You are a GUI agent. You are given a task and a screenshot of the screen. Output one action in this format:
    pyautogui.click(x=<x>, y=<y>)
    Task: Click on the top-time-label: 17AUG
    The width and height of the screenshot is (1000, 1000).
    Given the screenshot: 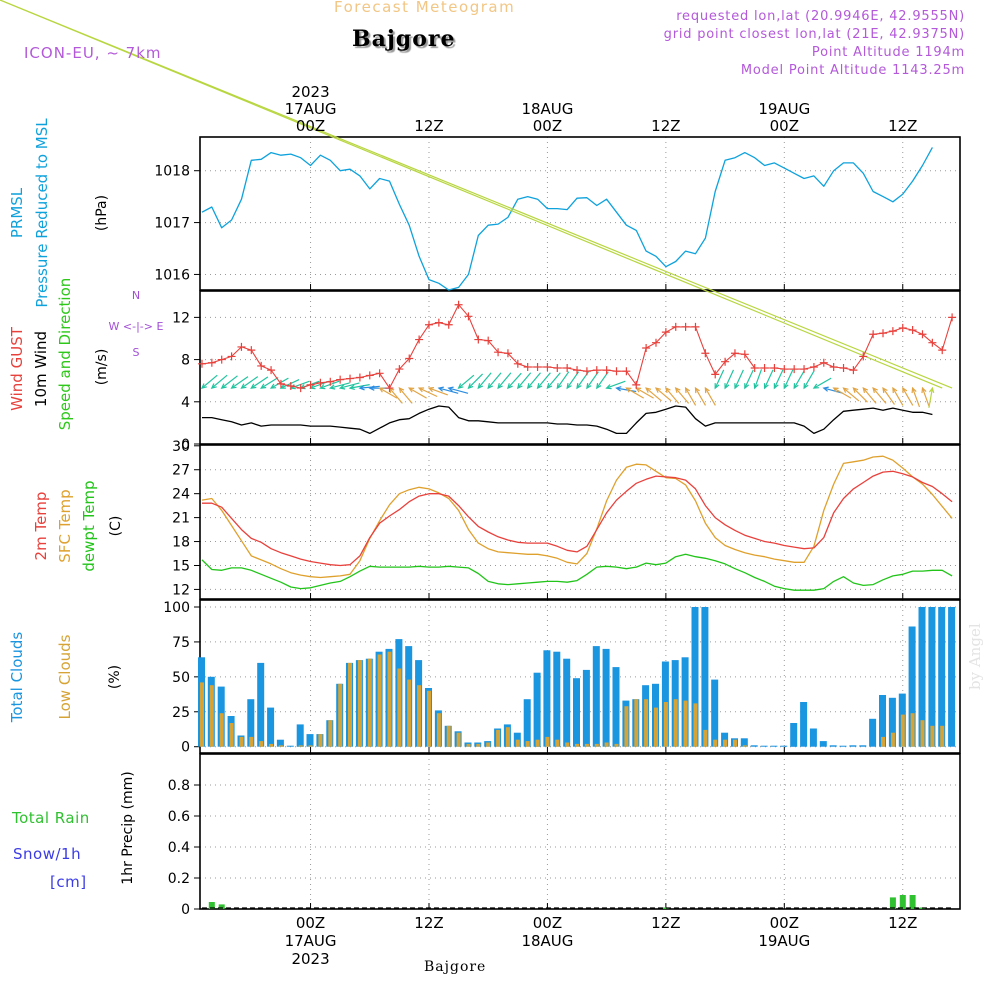 What is the action you would take?
    pyautogui.click(x=311, y=109)
    